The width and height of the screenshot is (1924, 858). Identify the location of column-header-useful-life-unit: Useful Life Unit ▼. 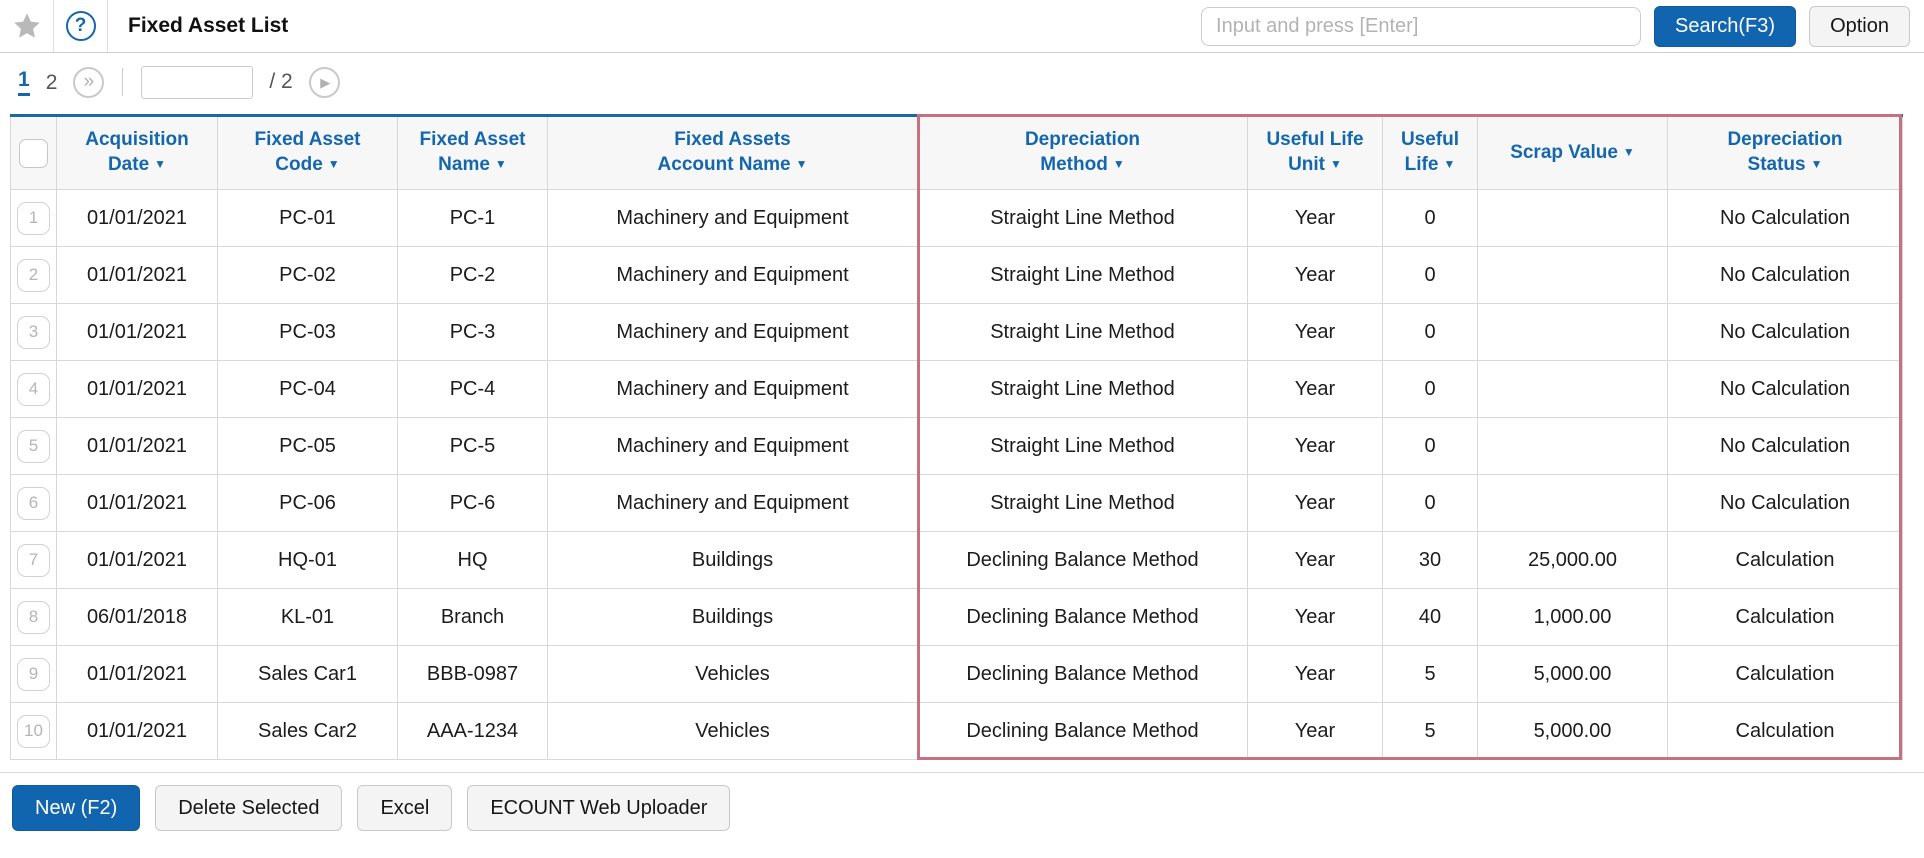
(1315, 152).